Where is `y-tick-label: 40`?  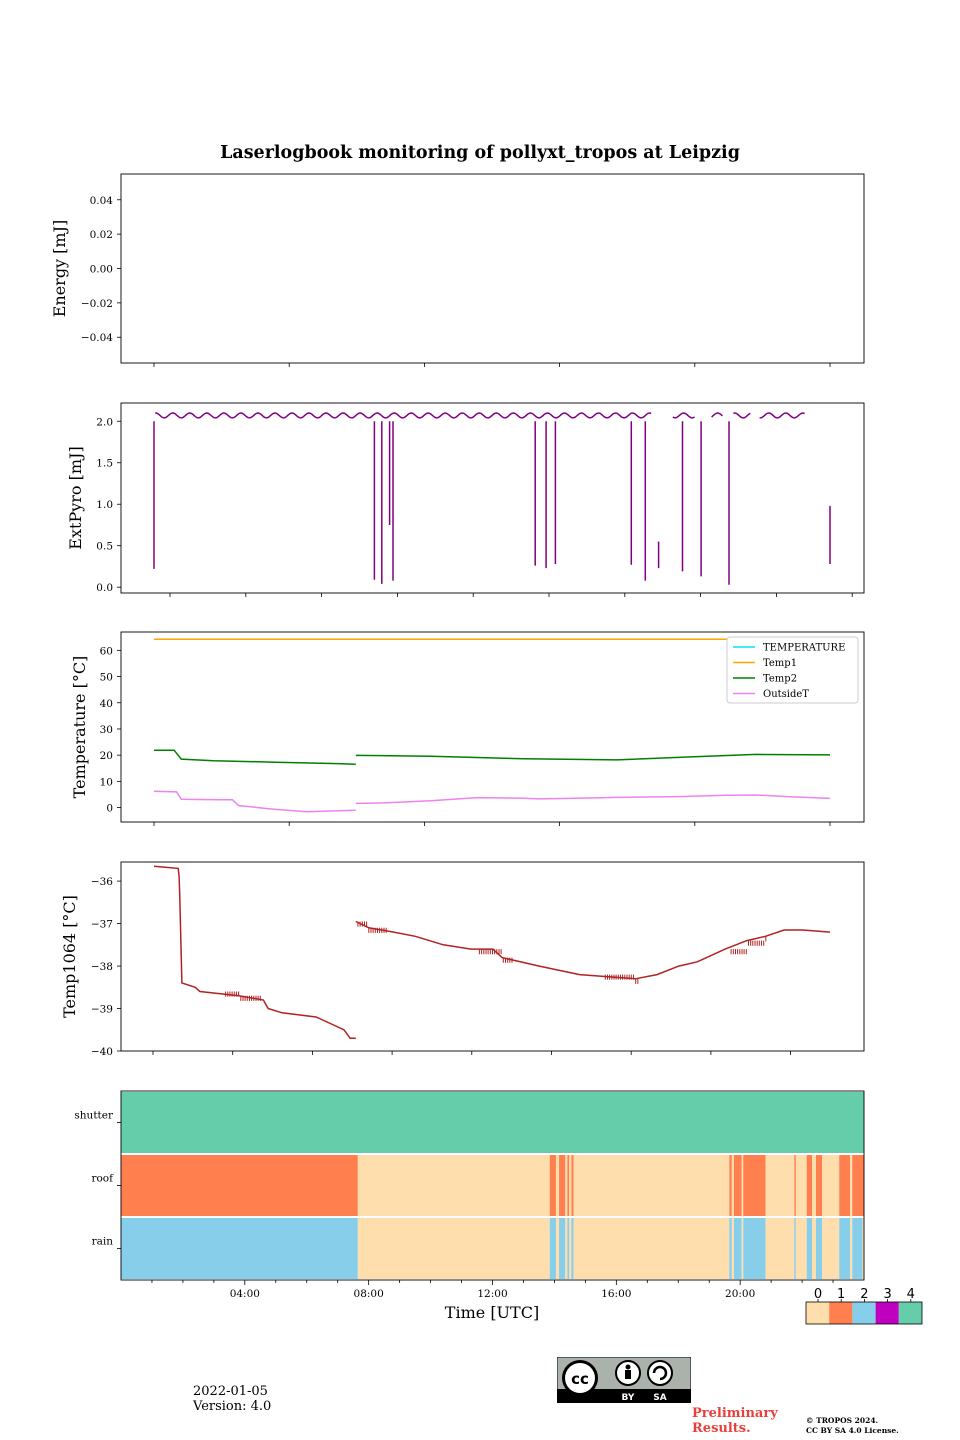 y-tick-label: 40 is located at coordinates (106, 704).